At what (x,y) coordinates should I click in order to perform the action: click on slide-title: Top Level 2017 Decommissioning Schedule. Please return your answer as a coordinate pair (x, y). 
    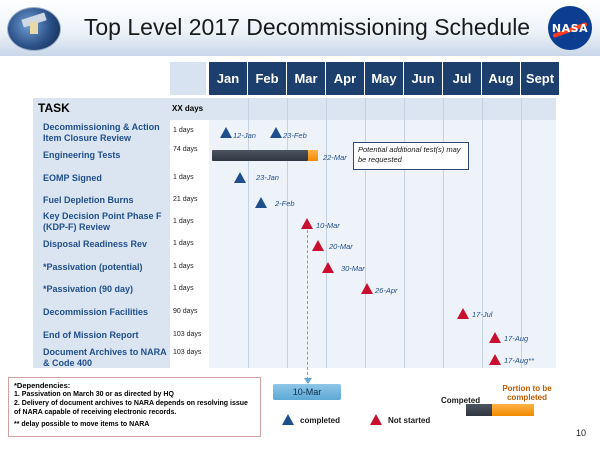
    Looking at the image, I should click on (307, 27).